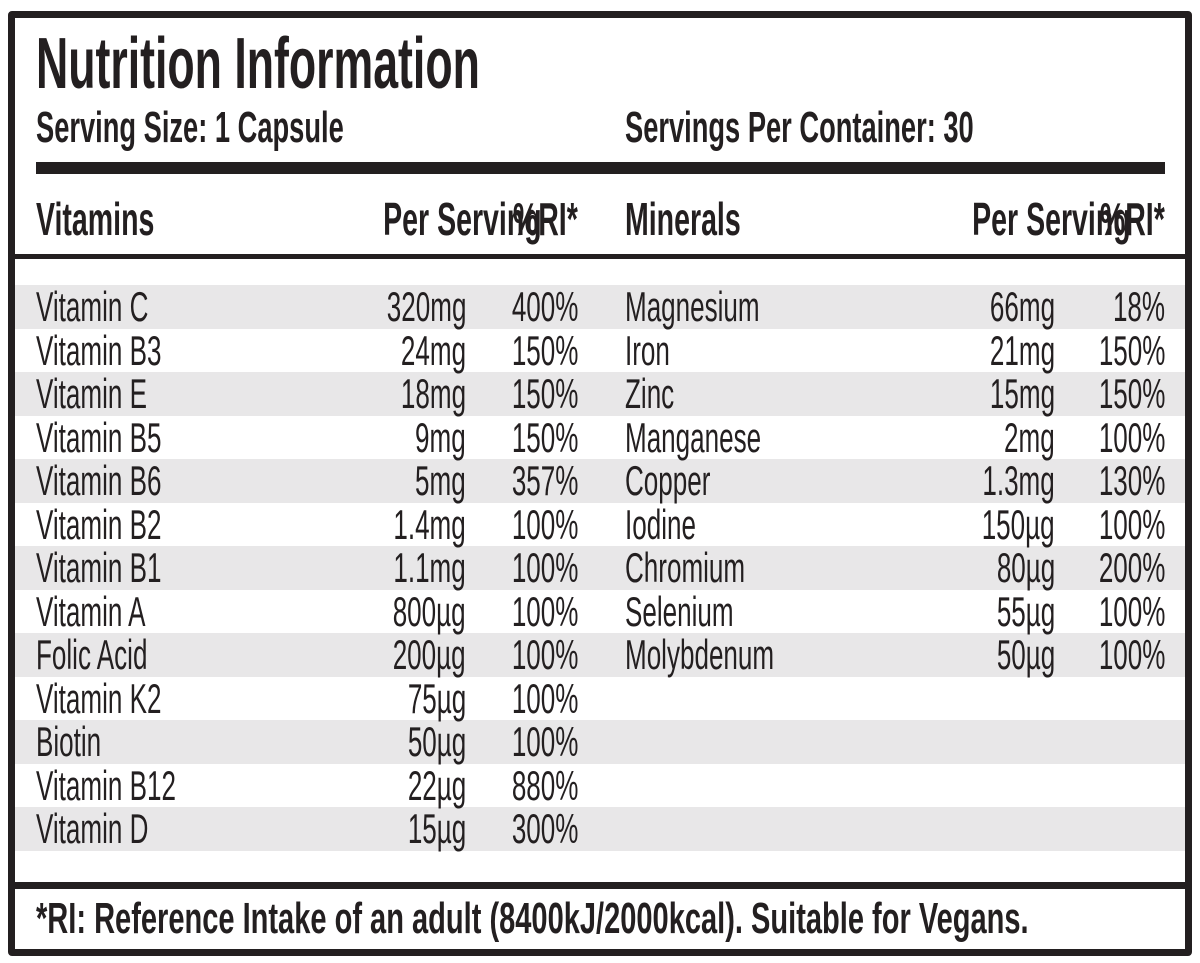  I want to click on vitamin-cells: Folic Acid 200µg 100%, so click(307, 655).